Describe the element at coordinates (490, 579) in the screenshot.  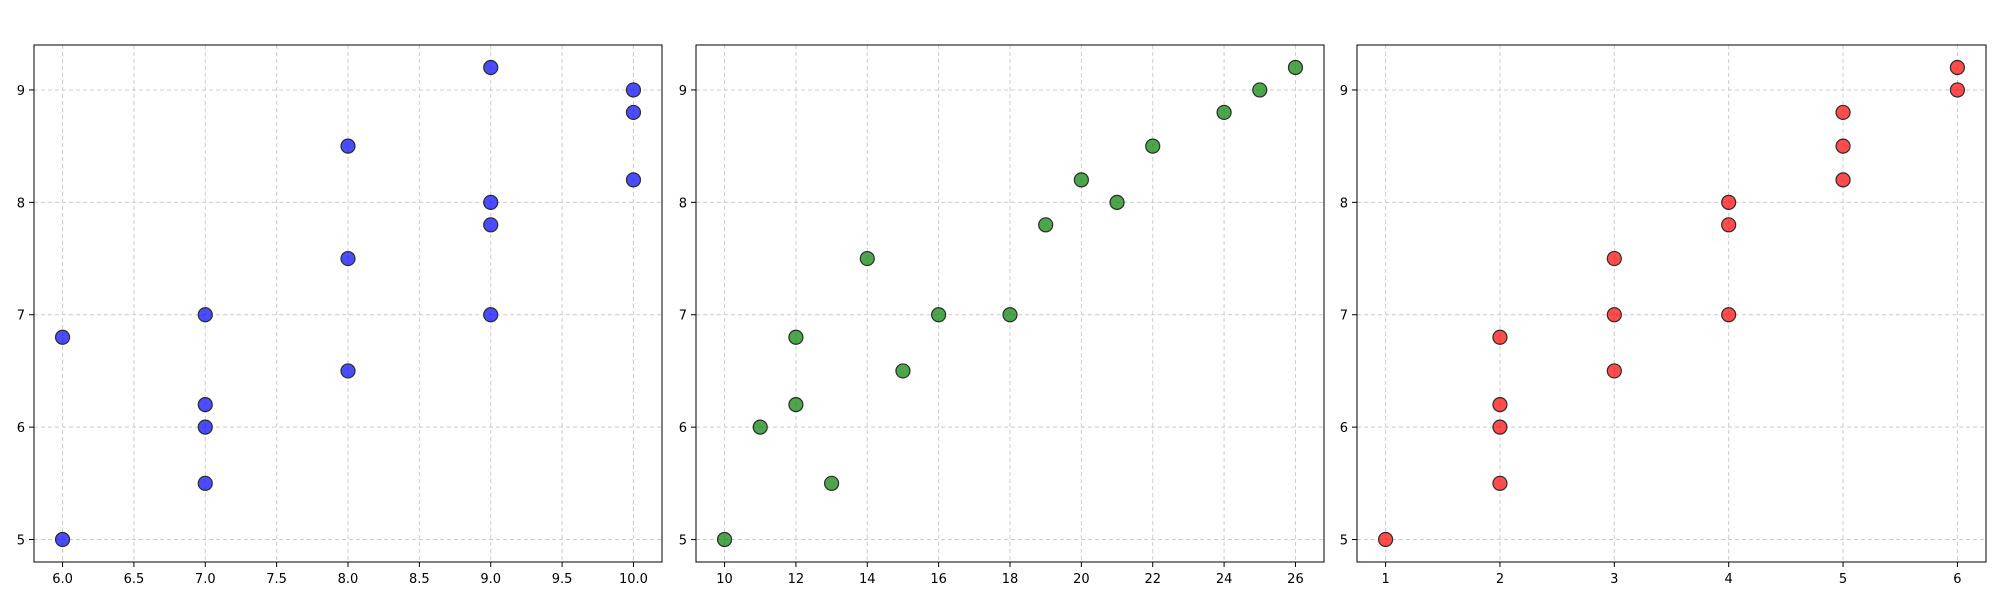
I see `x-tick-label: 9.0` at that location.